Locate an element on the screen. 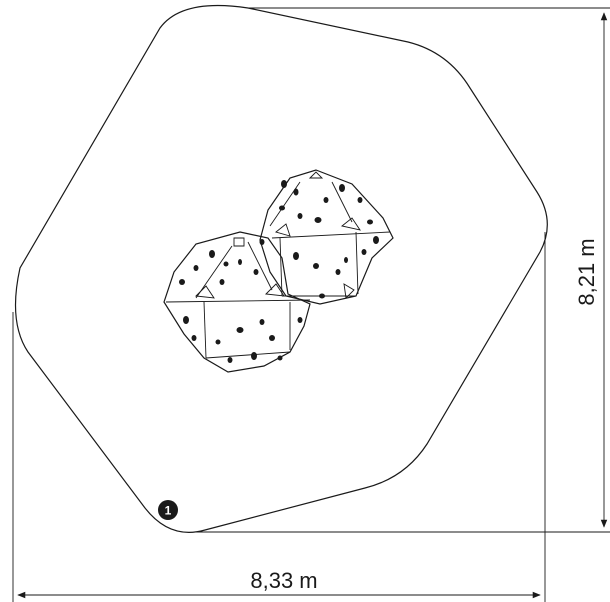 The height and width of the screenshot is (602, 610). upper-polyhedron-outline is located at coordinates (326, 237).